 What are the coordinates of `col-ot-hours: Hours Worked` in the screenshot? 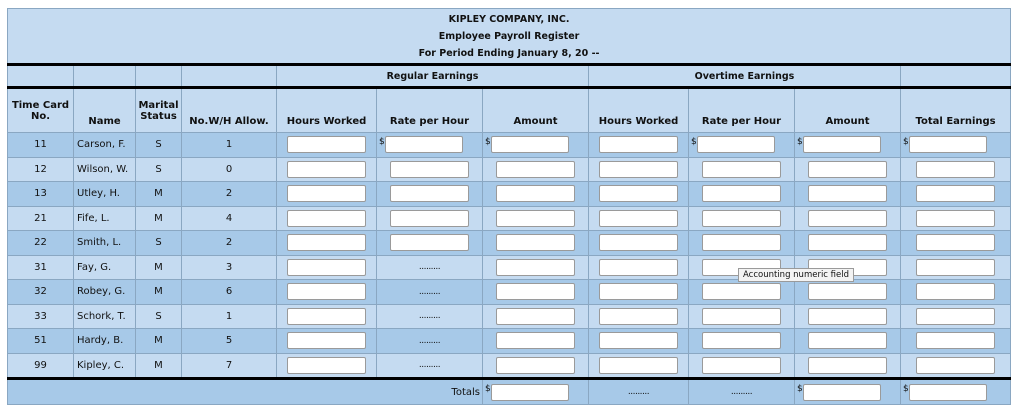 It's located at (638, 110).